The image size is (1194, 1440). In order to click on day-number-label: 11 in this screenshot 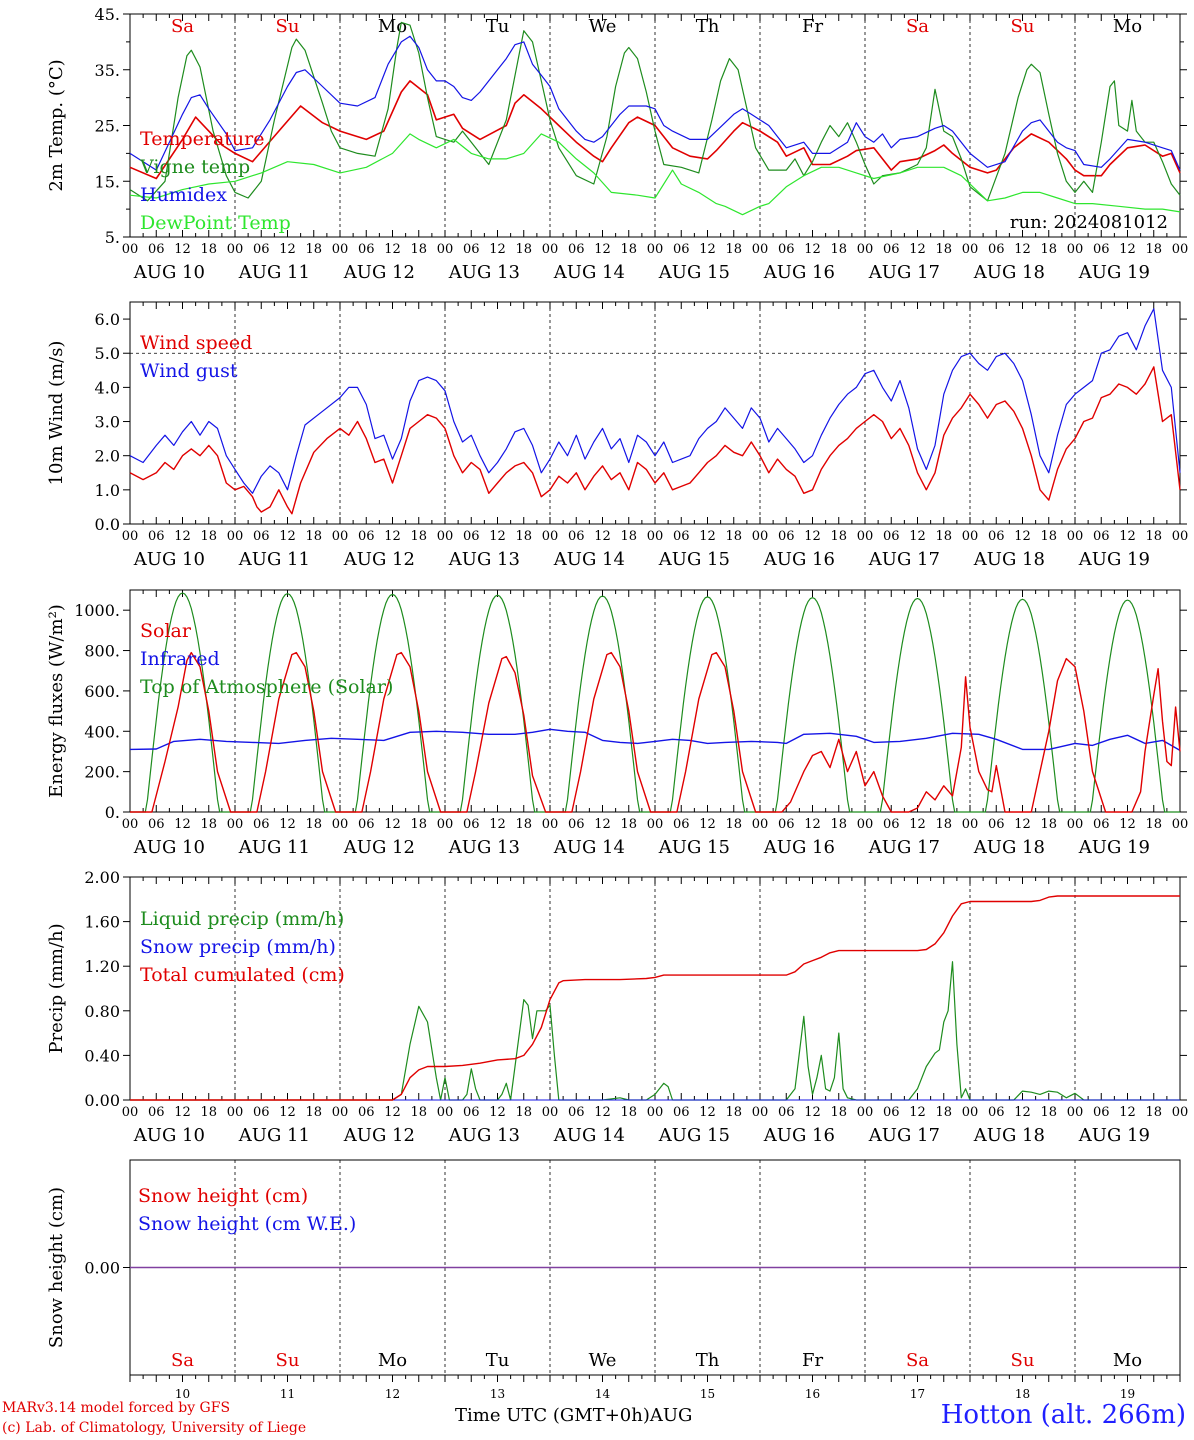, I will do `click(287, 1394)`.